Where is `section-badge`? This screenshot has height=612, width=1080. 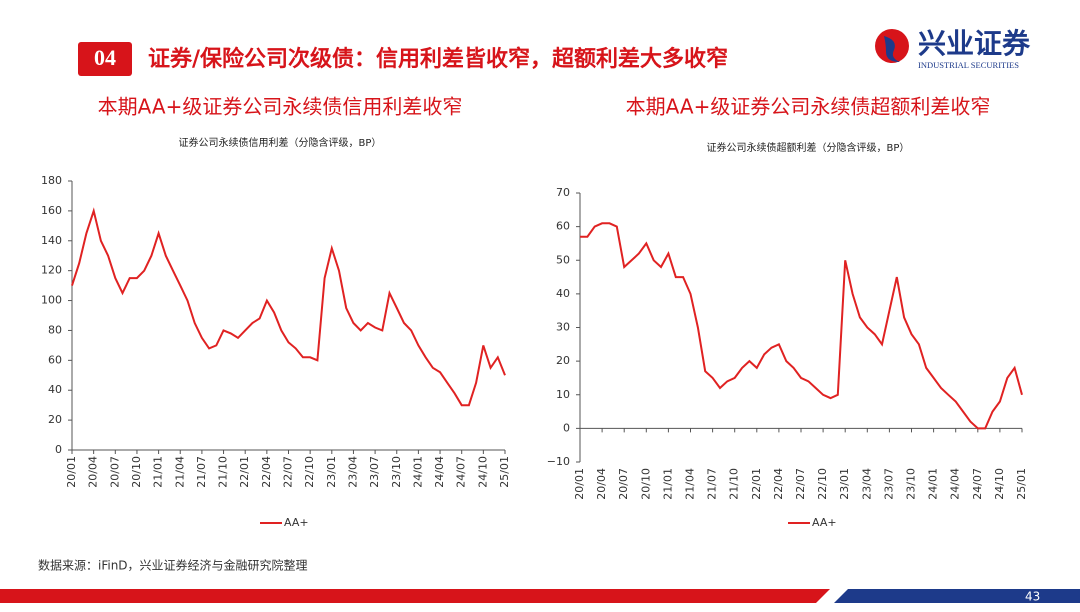 section-badge is located at coordinates (105, 59).